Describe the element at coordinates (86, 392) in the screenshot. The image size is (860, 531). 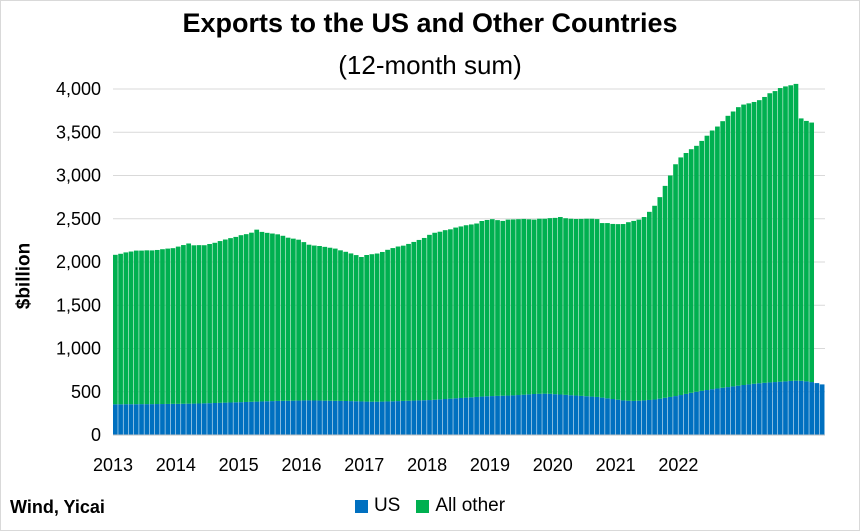
I see `y-tick-label: 500` at that location.